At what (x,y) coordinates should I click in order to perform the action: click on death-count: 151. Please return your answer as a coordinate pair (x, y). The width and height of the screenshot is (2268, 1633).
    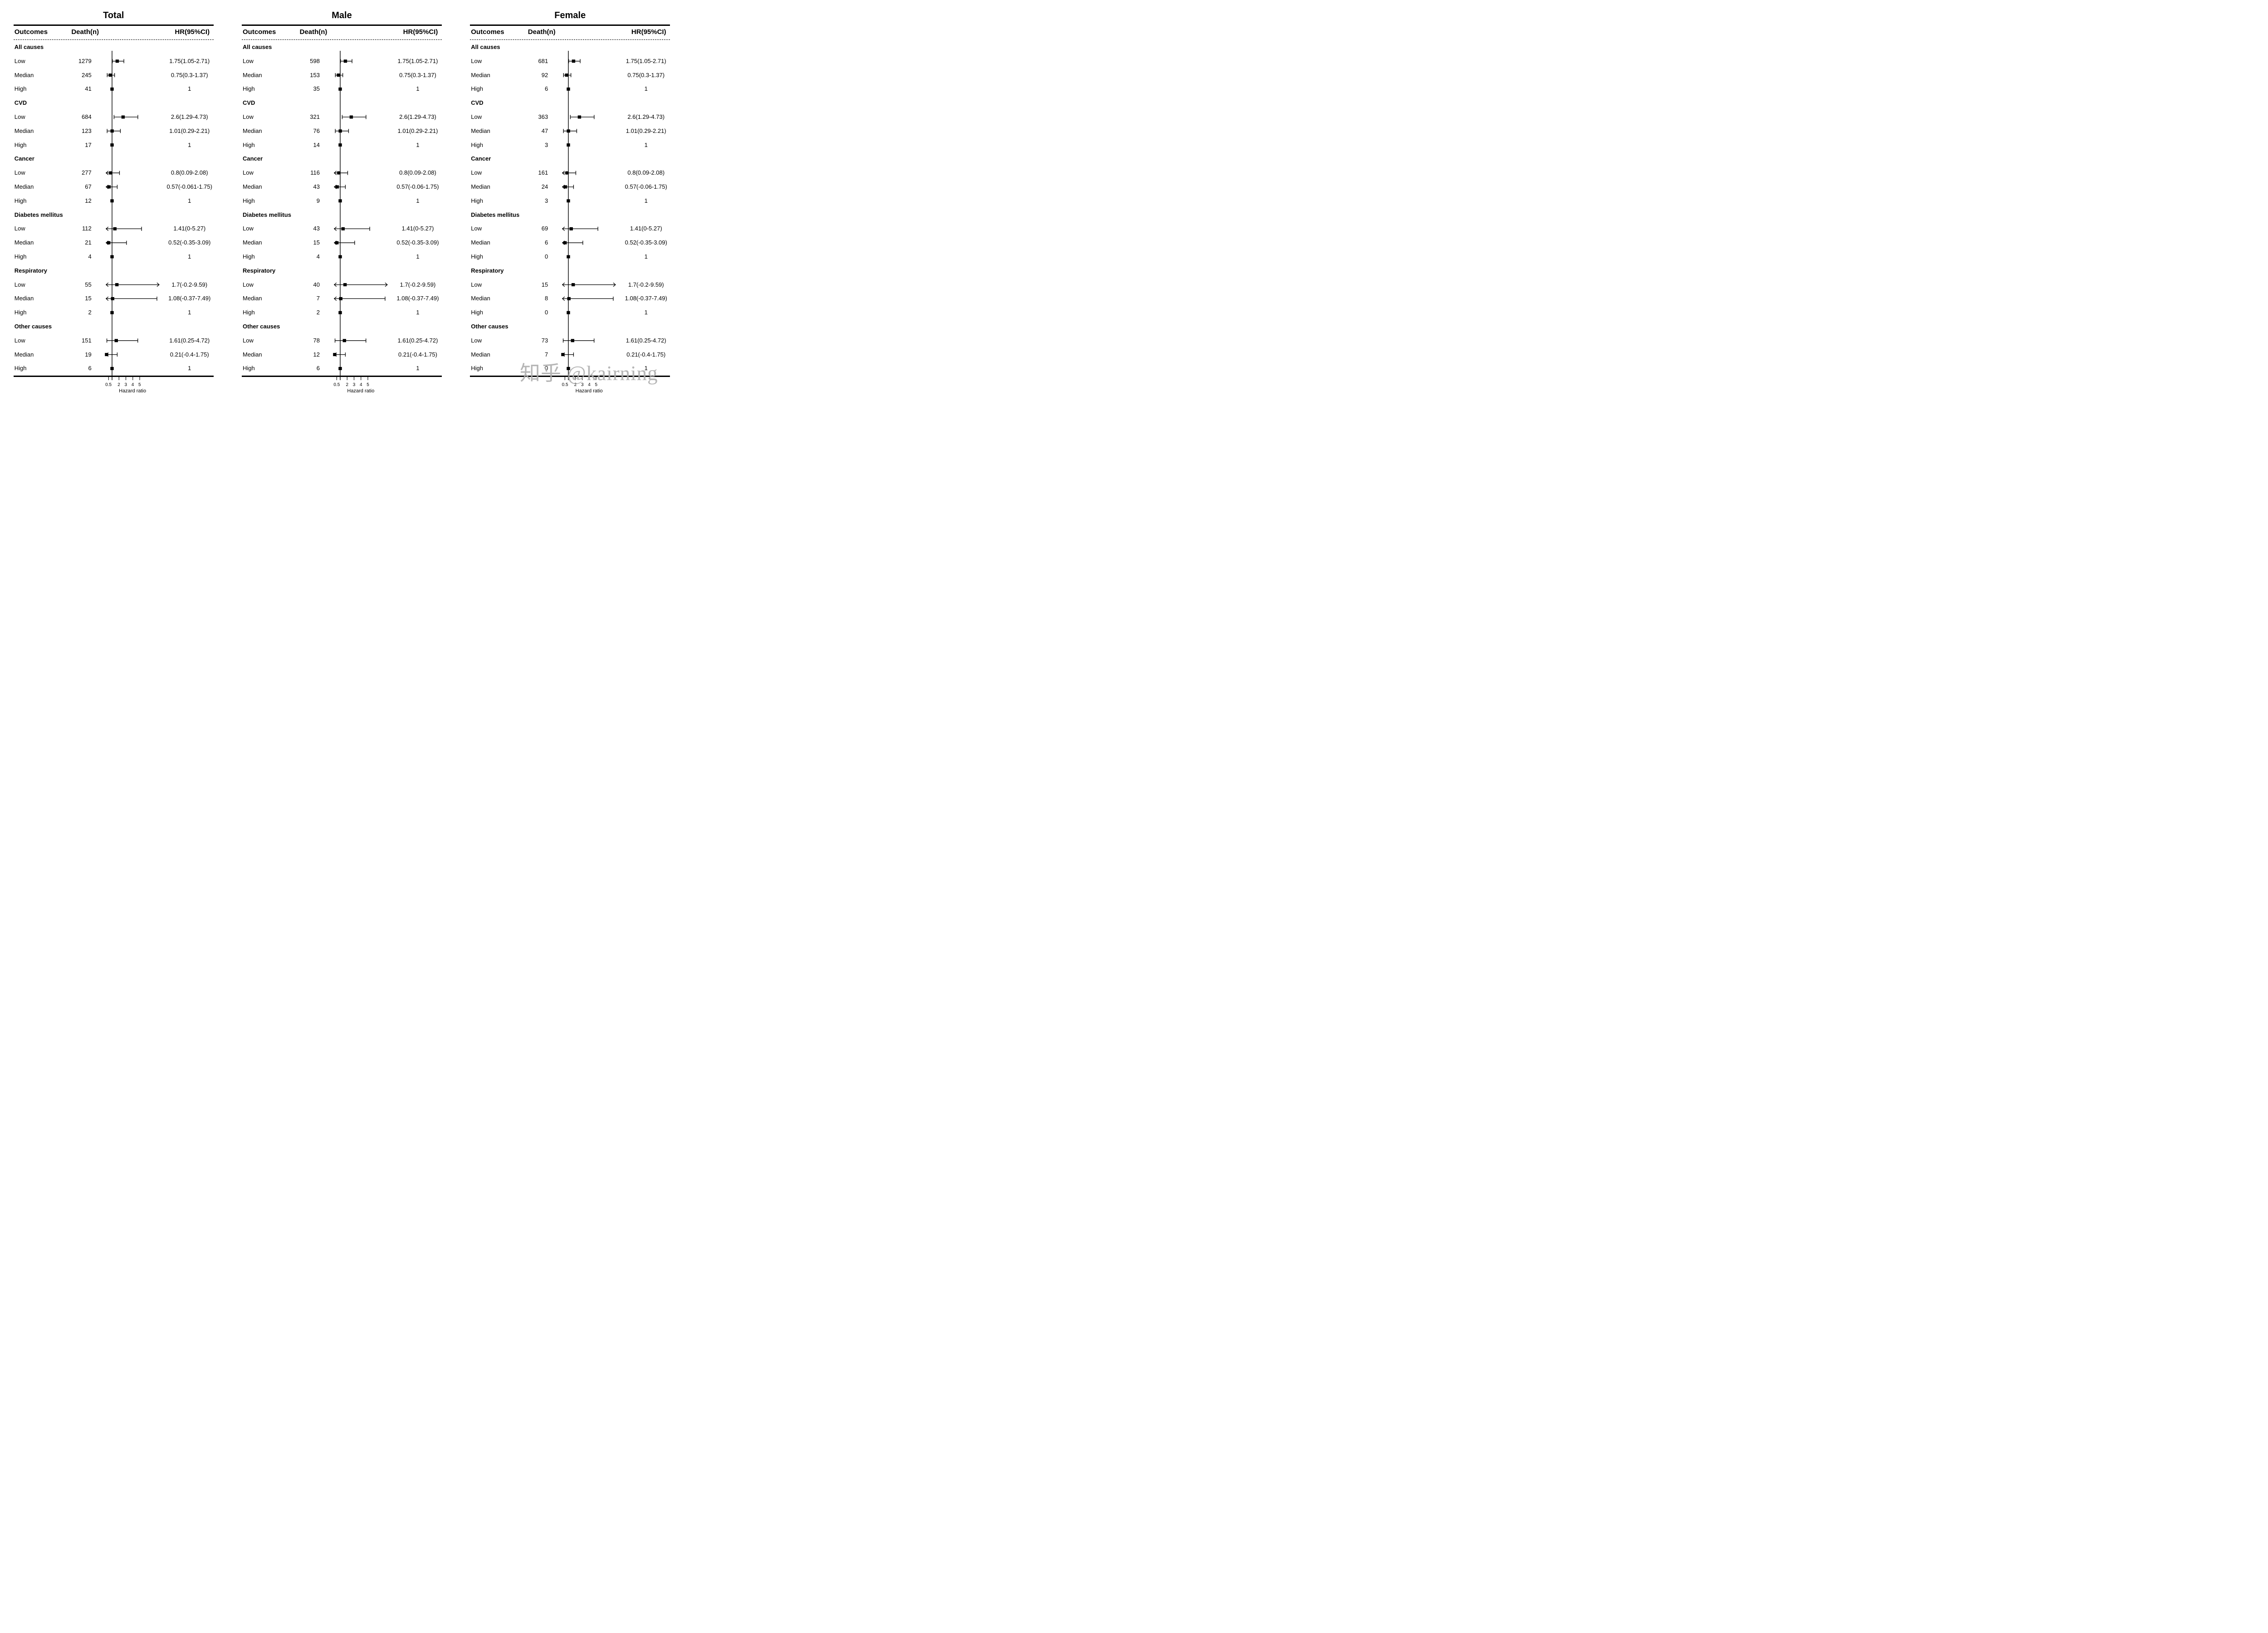
    Looking at the image, I should click on (87, 340).